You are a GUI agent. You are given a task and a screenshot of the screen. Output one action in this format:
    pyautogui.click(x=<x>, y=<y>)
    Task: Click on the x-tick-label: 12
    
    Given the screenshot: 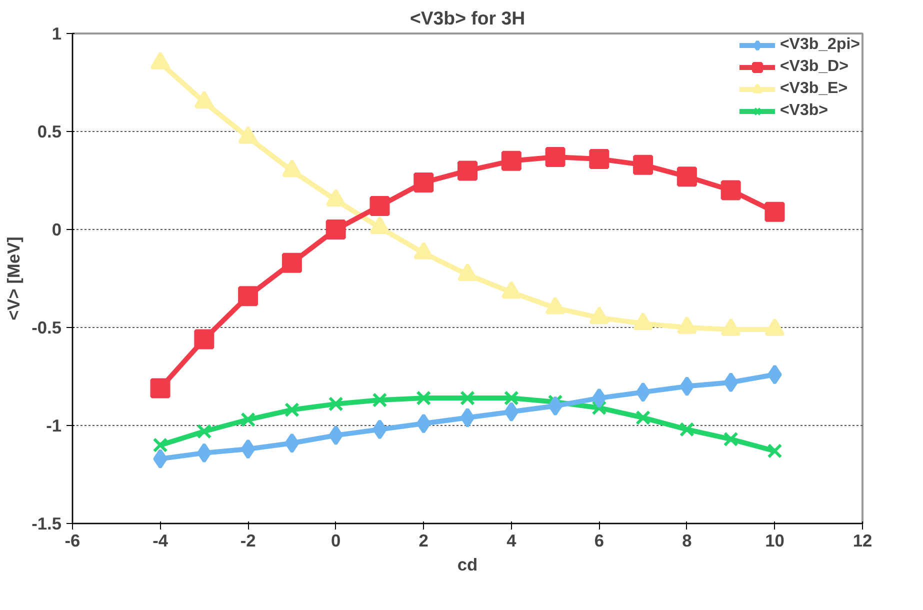 What is the action you would take?
    pyautogui.click(x=862, y=540)
    